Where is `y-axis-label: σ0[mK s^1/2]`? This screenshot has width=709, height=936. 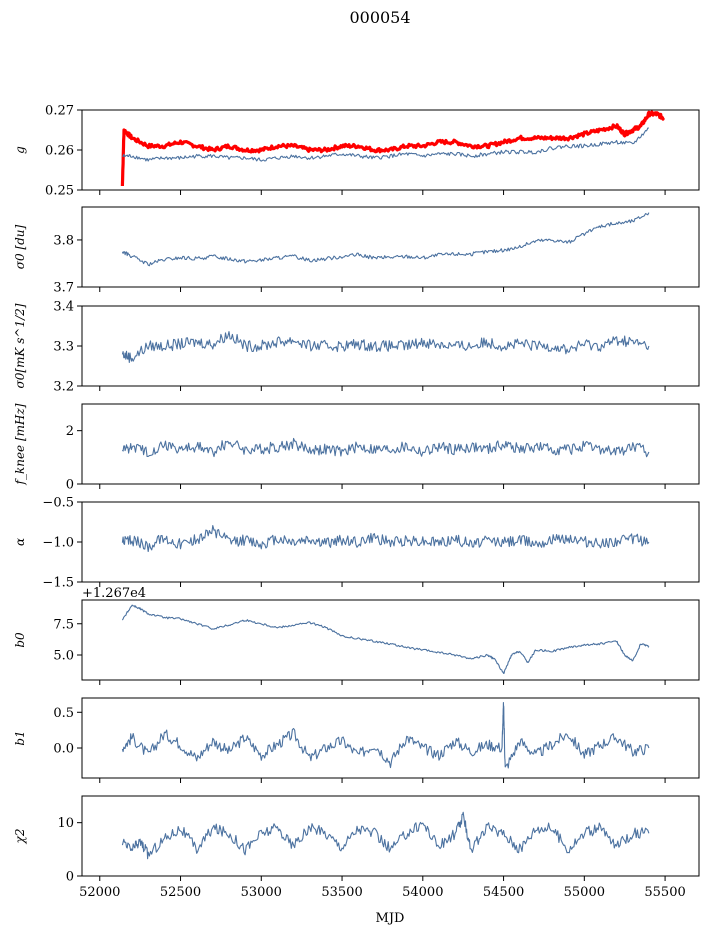
y-axis-label: σ0[mK s^1/2] is located at coordinates (20, 345).